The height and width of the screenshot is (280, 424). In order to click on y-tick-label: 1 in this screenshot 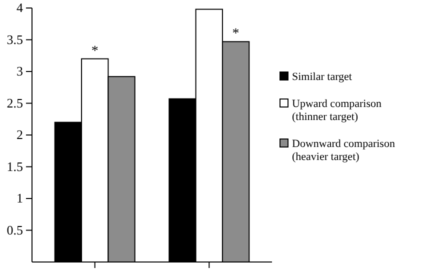, I will do `click(19, 198)`.